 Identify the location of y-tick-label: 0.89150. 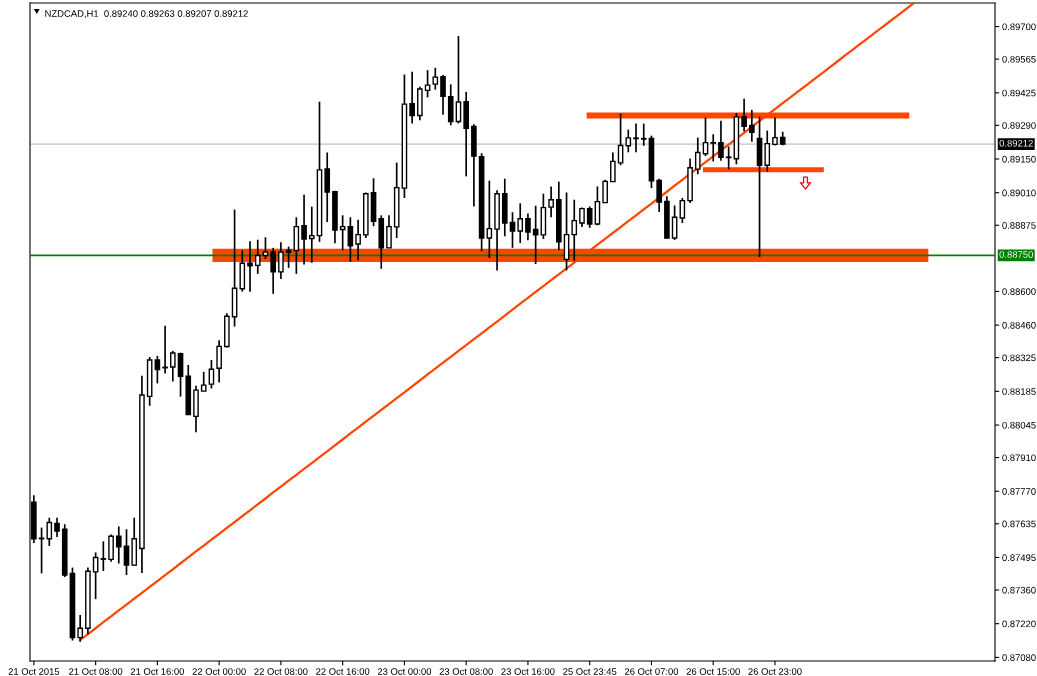
(1019, 159).